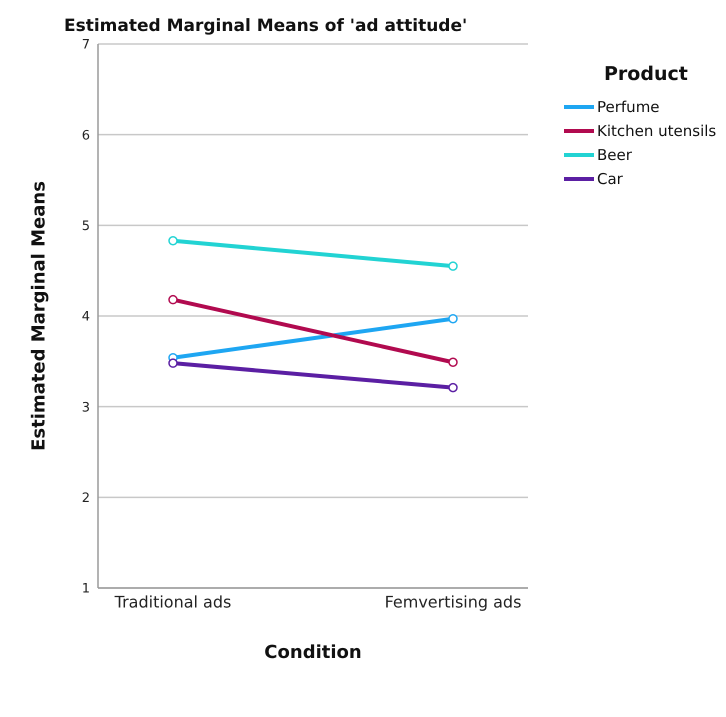 This screenshot has width=726, height=717. What do you see at coordinates (614, 155) in the screenshot?
I see `legend-label: Beer` at bounding box center [614, 155].